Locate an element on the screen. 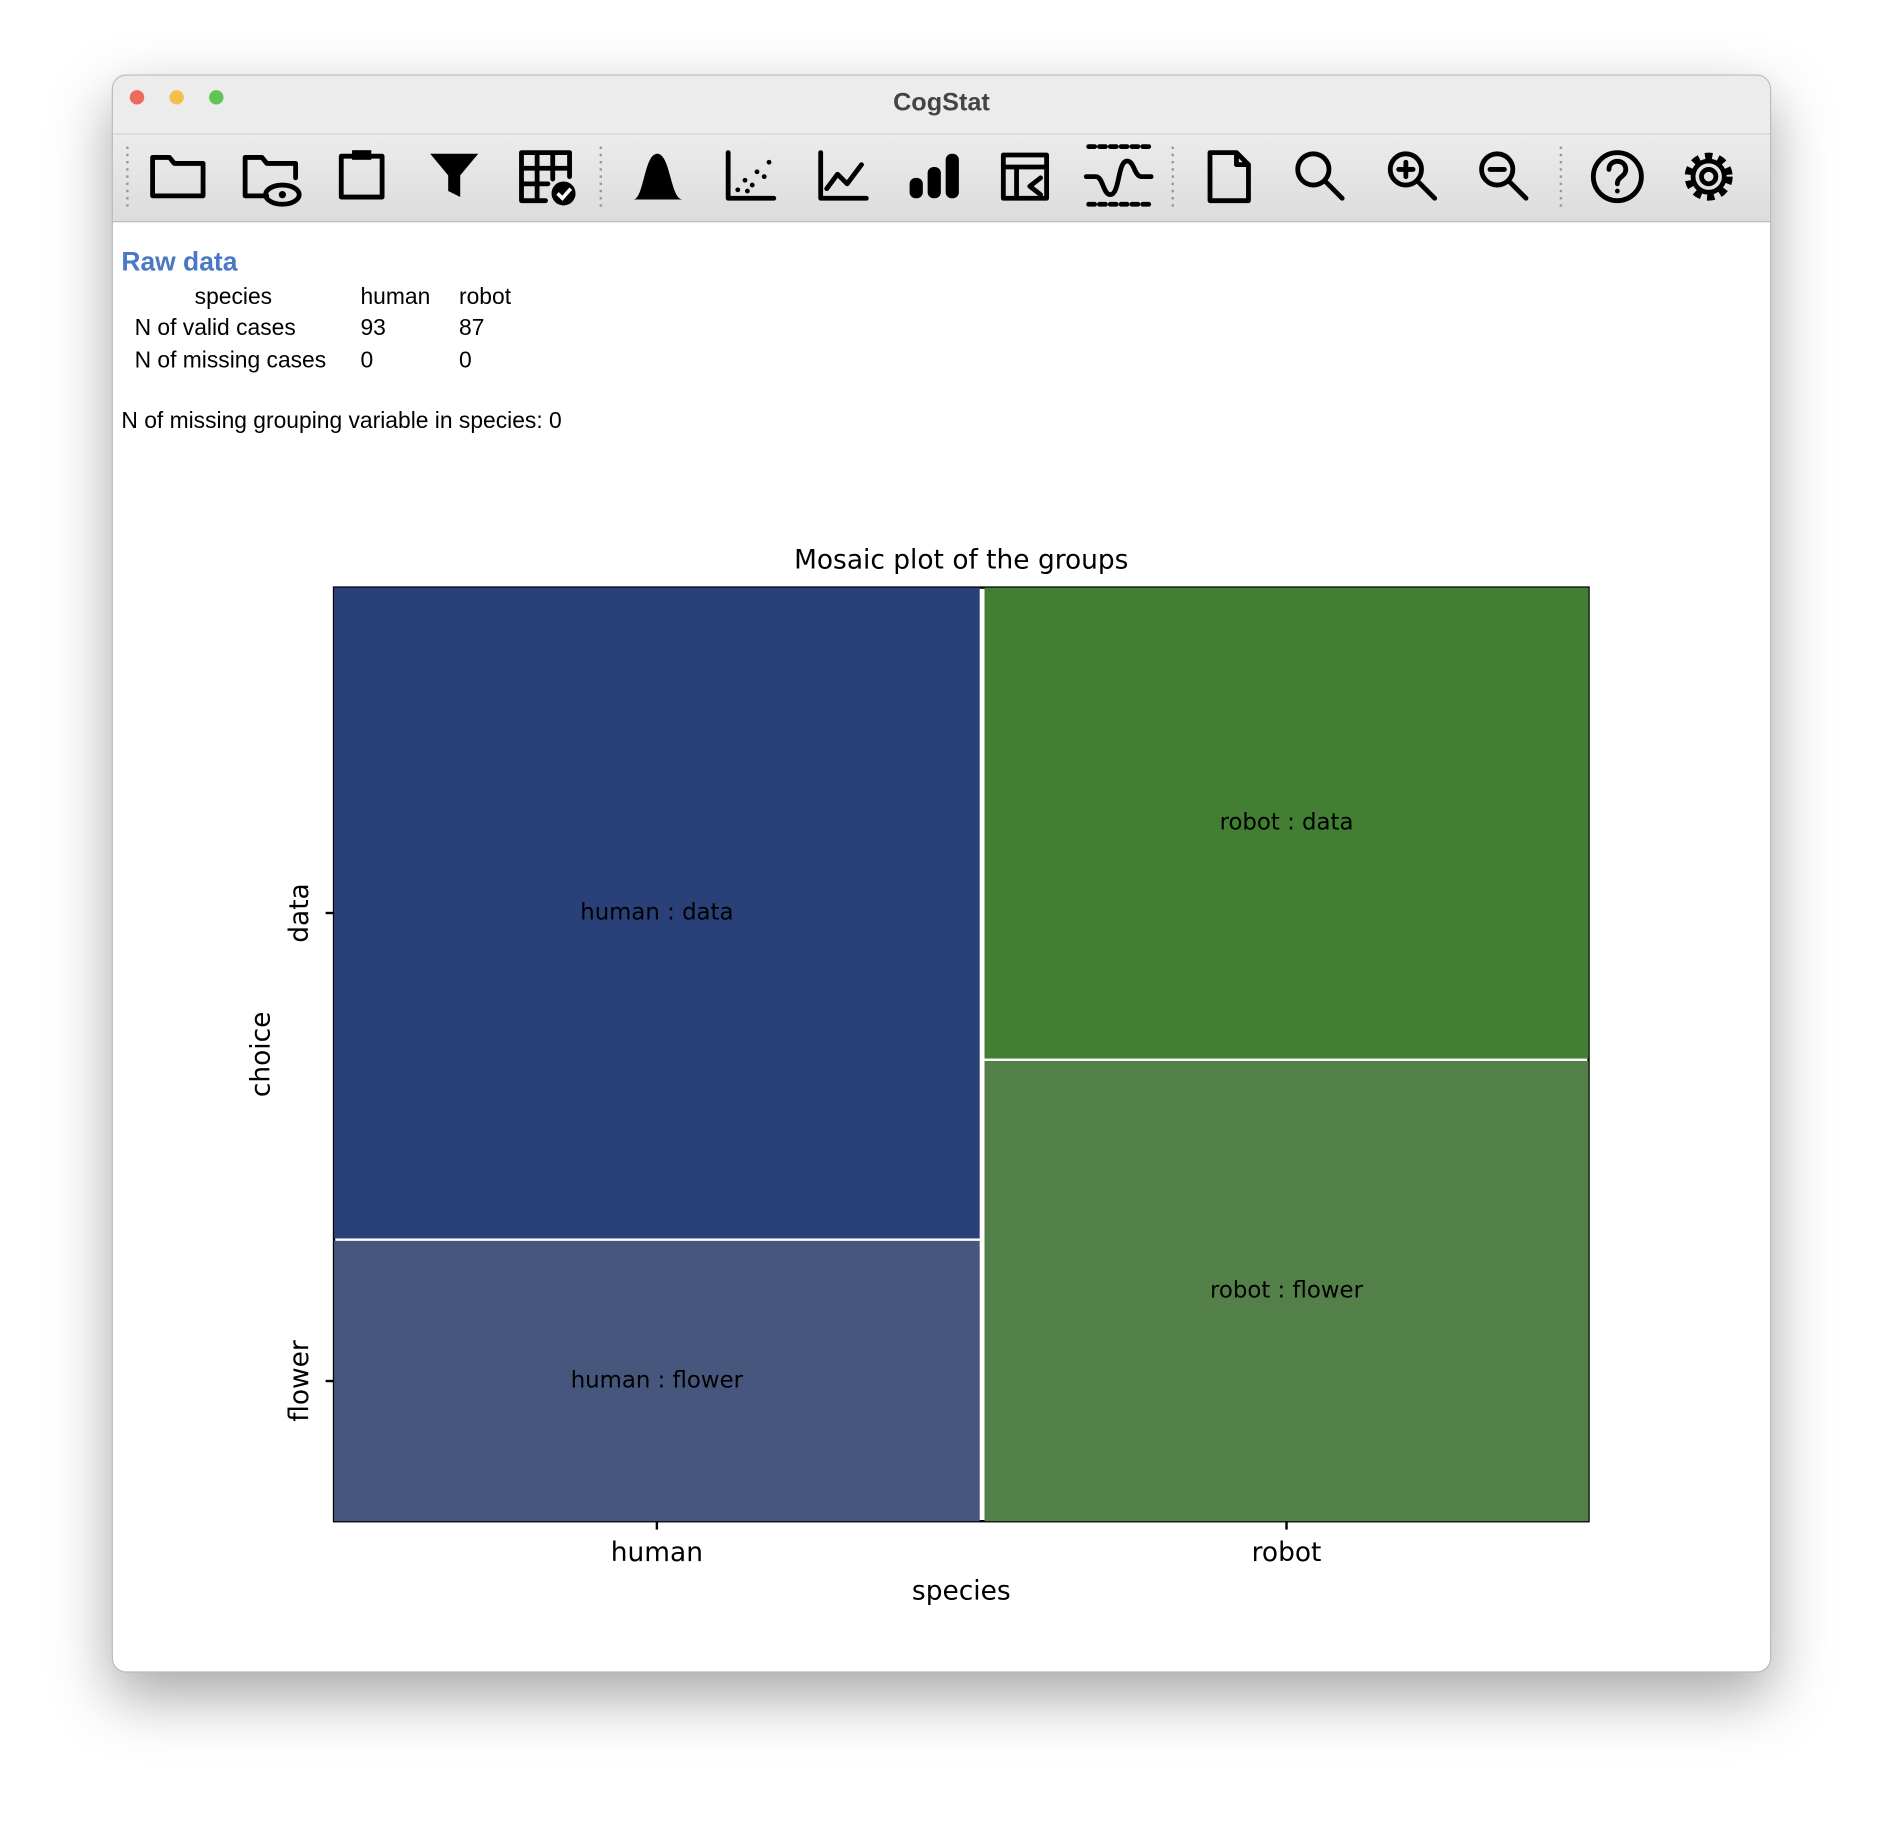  table-cell: 87 is located at coordinates (472, 329).